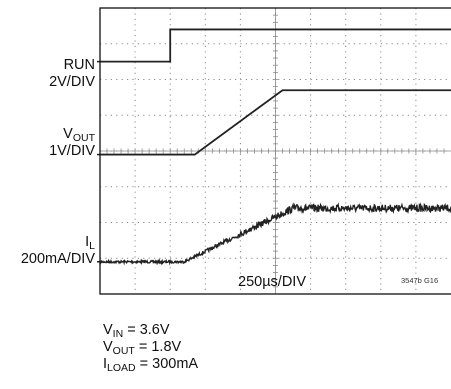 This screenshot has height=389, width=451. I want to click on run-label: RUN 2V/DIV, so click(72, 74).